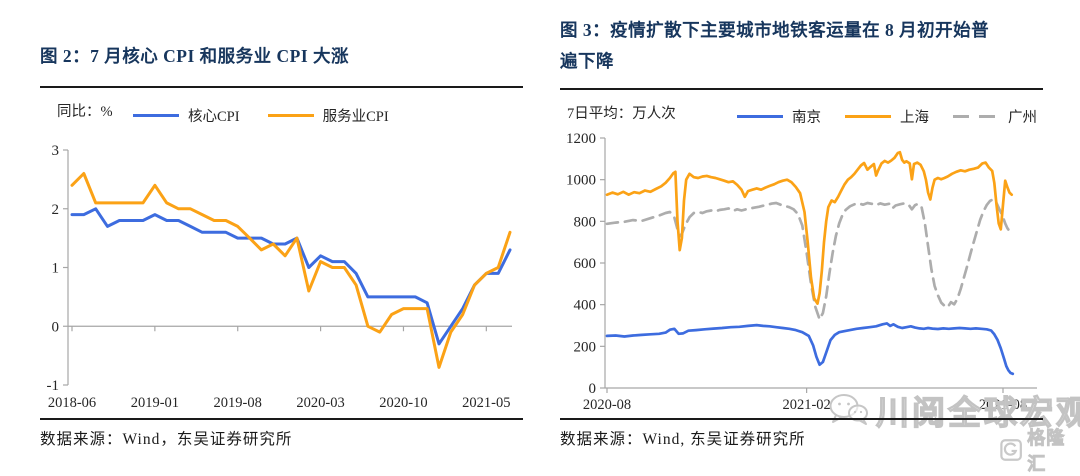 This screenshot has height=476, width=1080. I want to click on figure3-legend: 南京 上海 广州, so click(887, 116).